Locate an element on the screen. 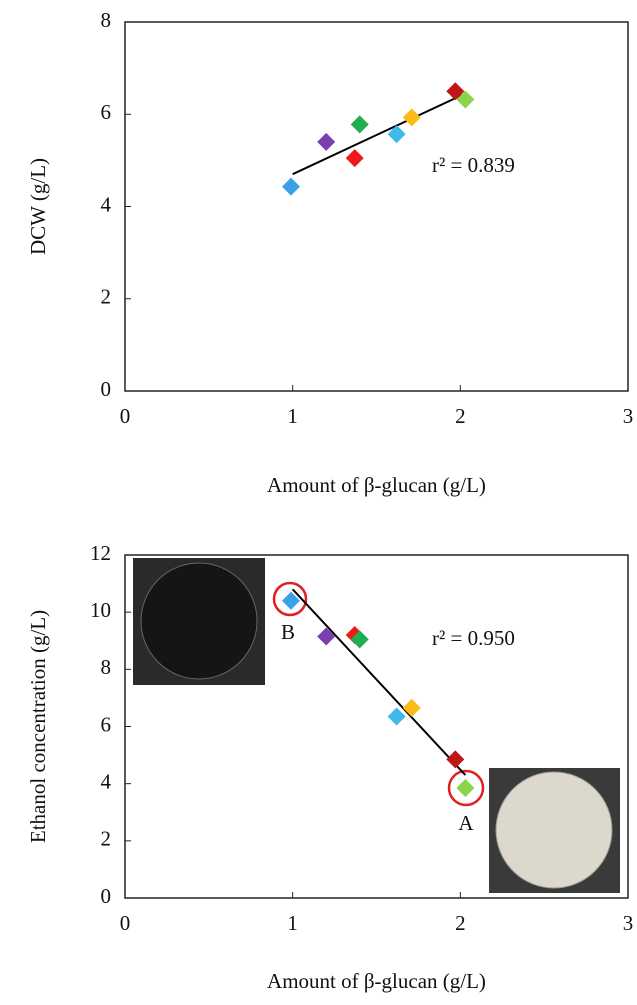  y-tick-label: 12 is located at coordinates (100, 553).